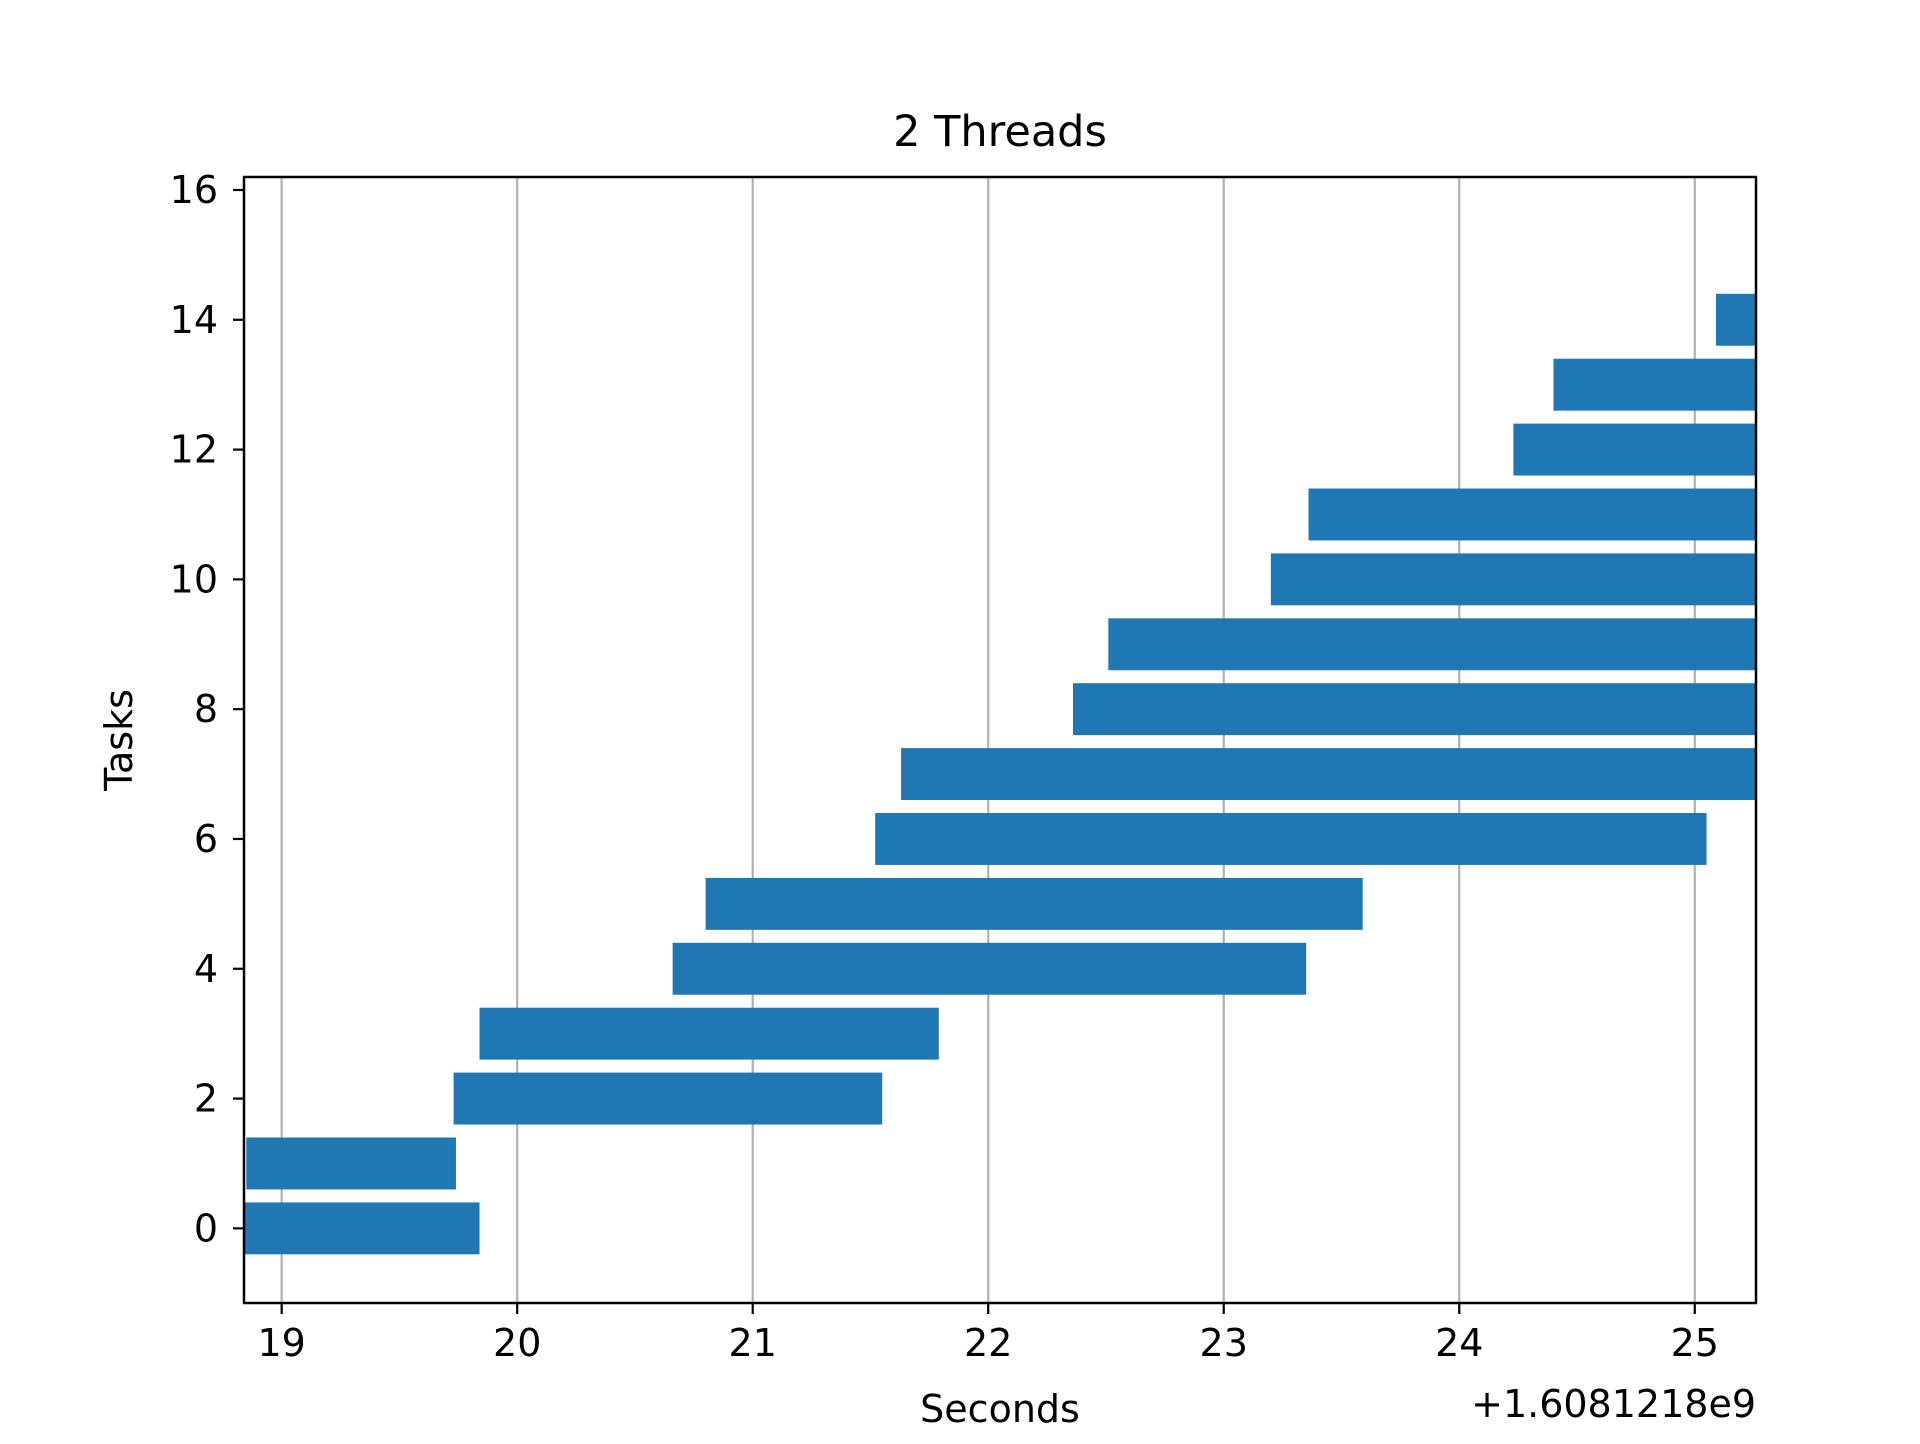 The image size is (1920, 1444). Describe the element at coordinates (206, 969) in the screenshot. I see `y-tick-label: 4` at that location.